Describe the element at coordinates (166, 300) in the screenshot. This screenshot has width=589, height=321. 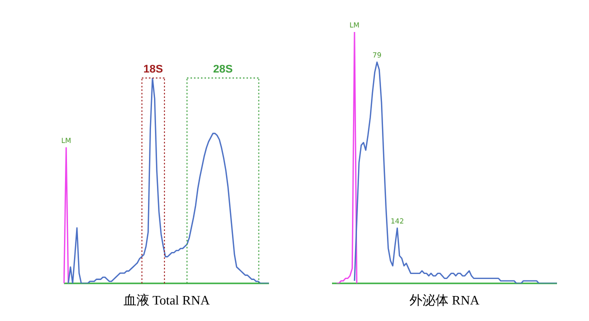
I see `text: 血液 Total RNA` at that location.